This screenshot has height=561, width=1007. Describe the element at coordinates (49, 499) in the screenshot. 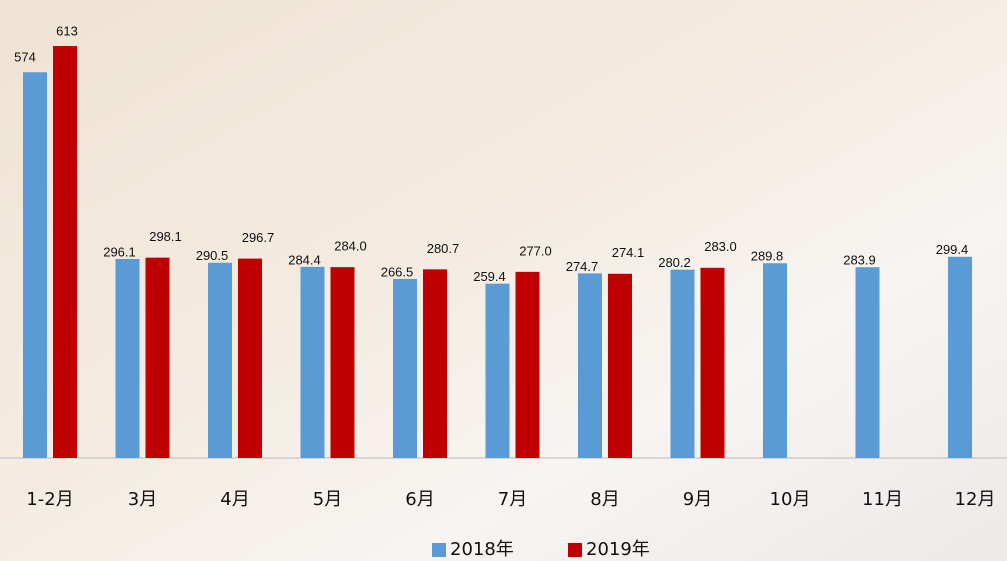

I see `x-tick-label: 1-2月` at that location.